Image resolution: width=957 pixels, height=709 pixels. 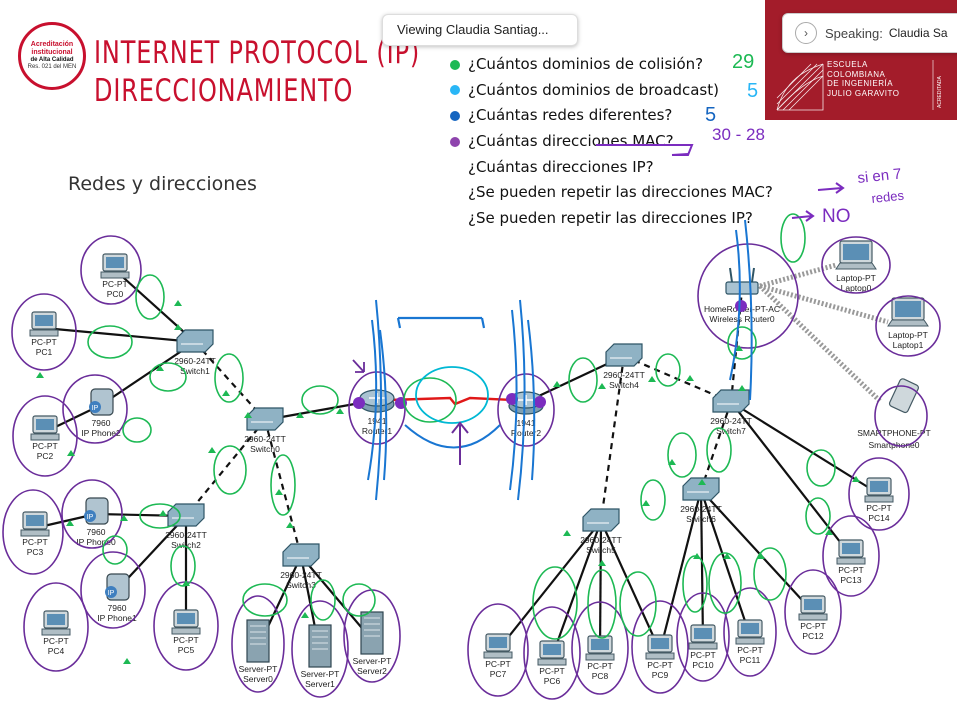 What do you see at coordinates (851, 580) in the screenshot?
I see `device-name-label: PC13` at bounding box center [851, 580].